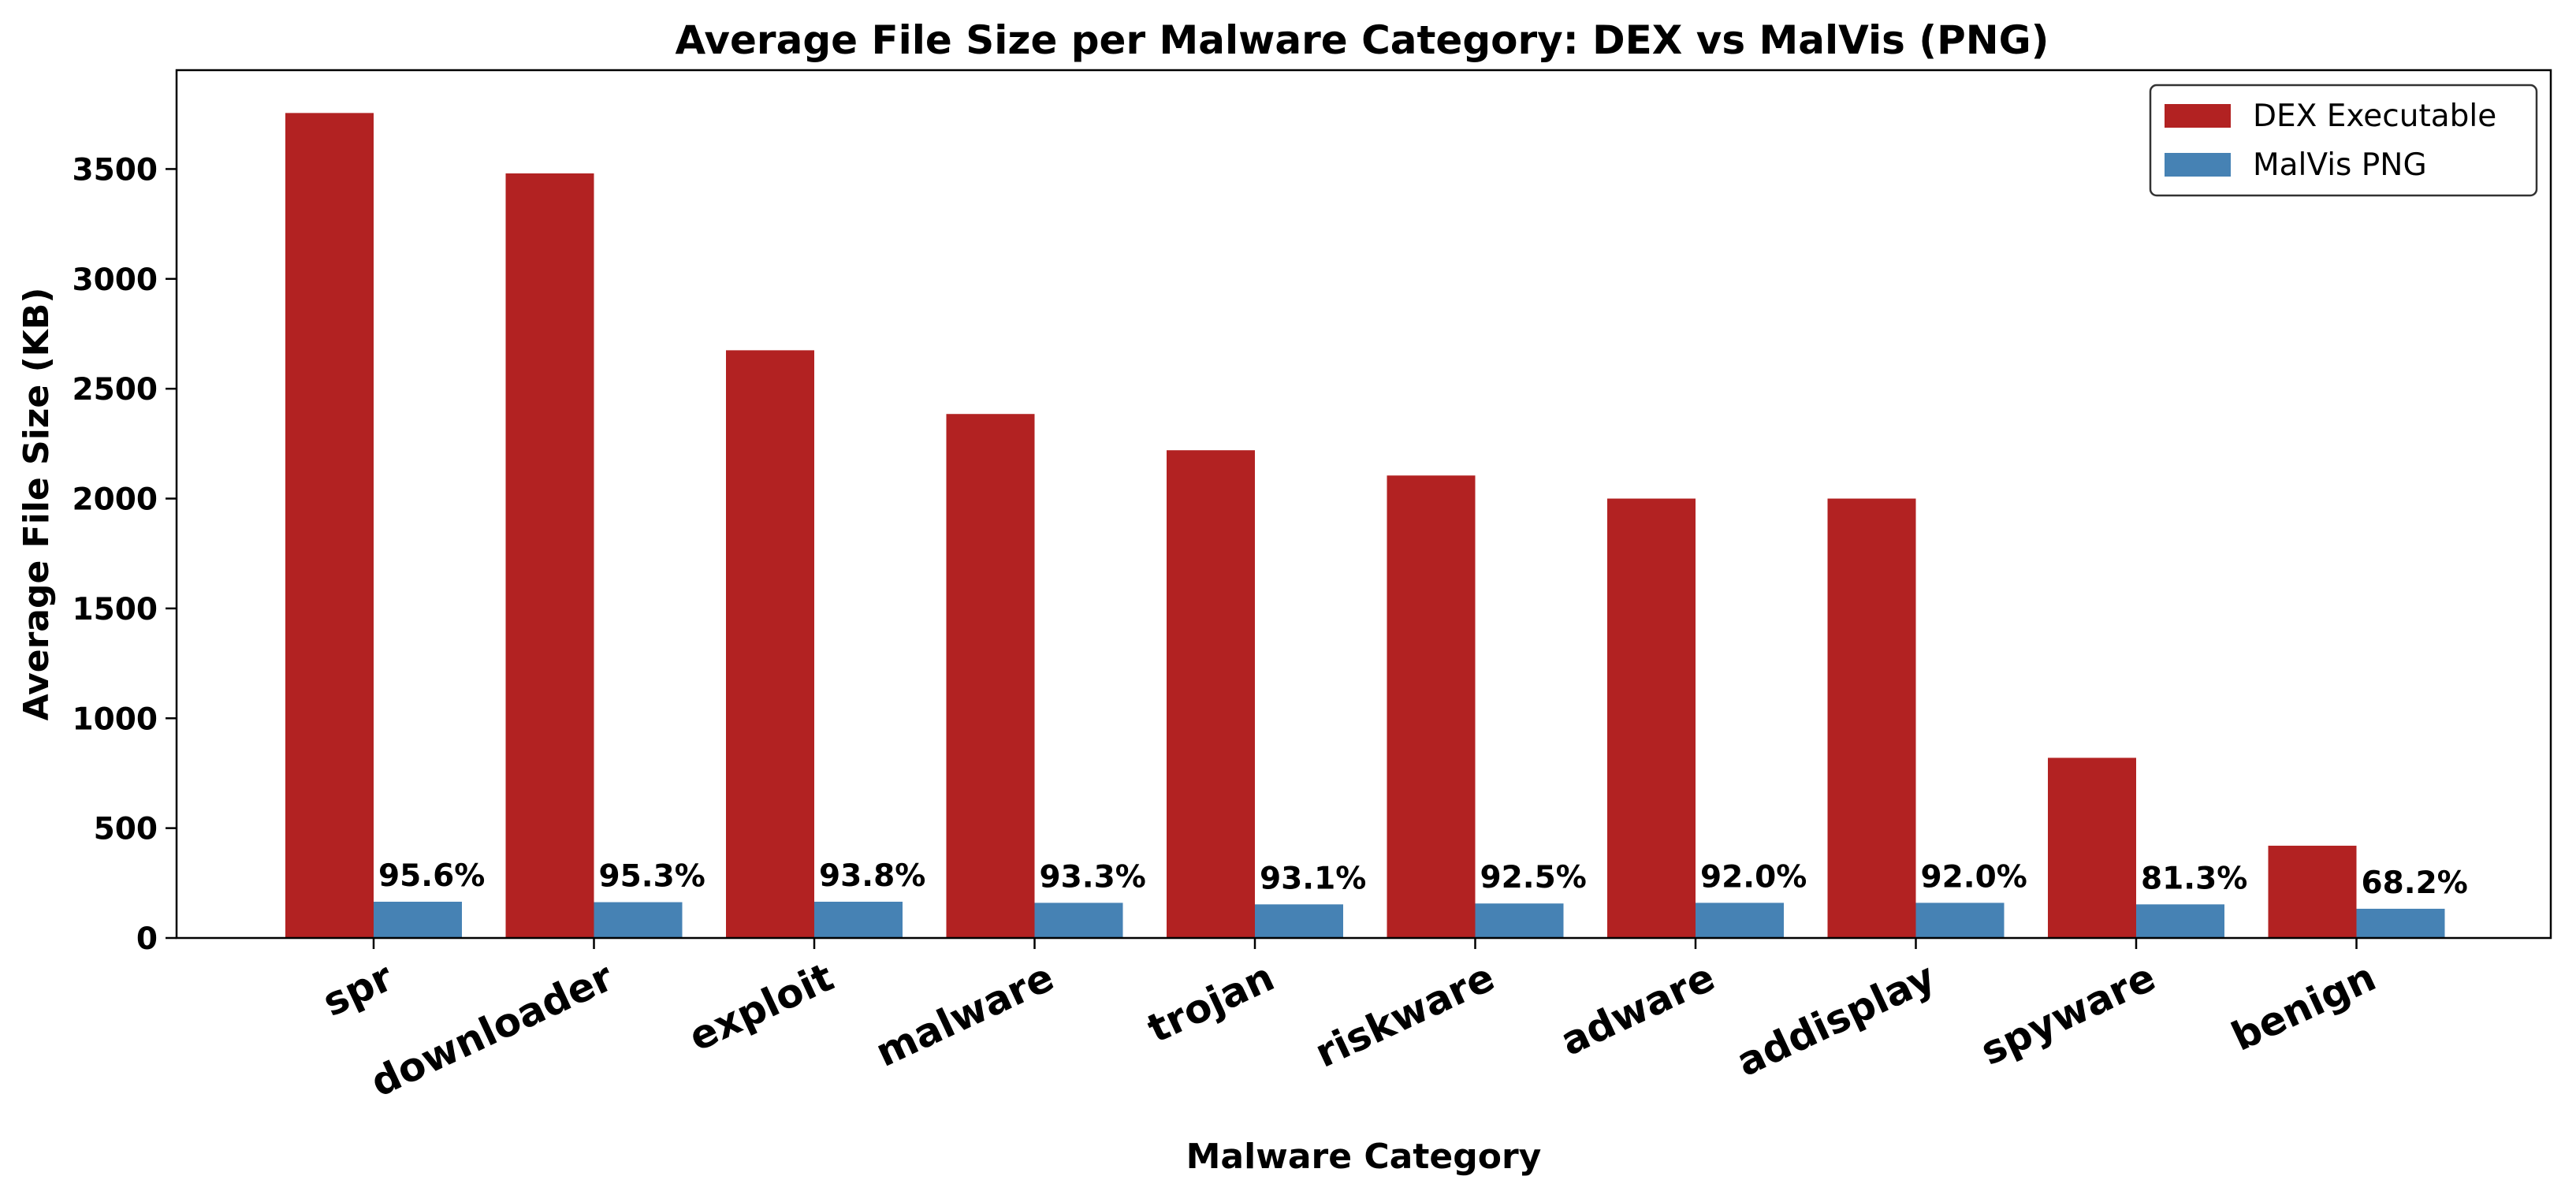  I want to click on bar-malvis-png-addisplay, so click(1960, 920).